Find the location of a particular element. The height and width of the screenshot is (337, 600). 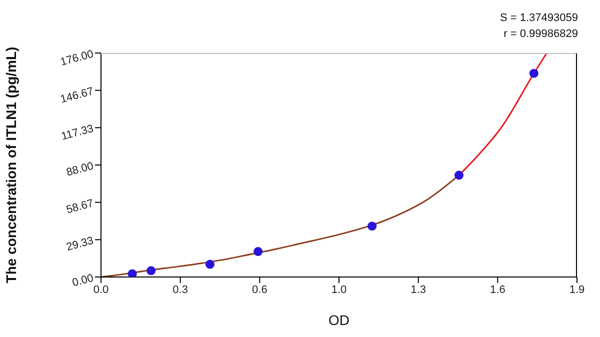

y-tick-label: 0.00 is located at coordinates (83, 281).